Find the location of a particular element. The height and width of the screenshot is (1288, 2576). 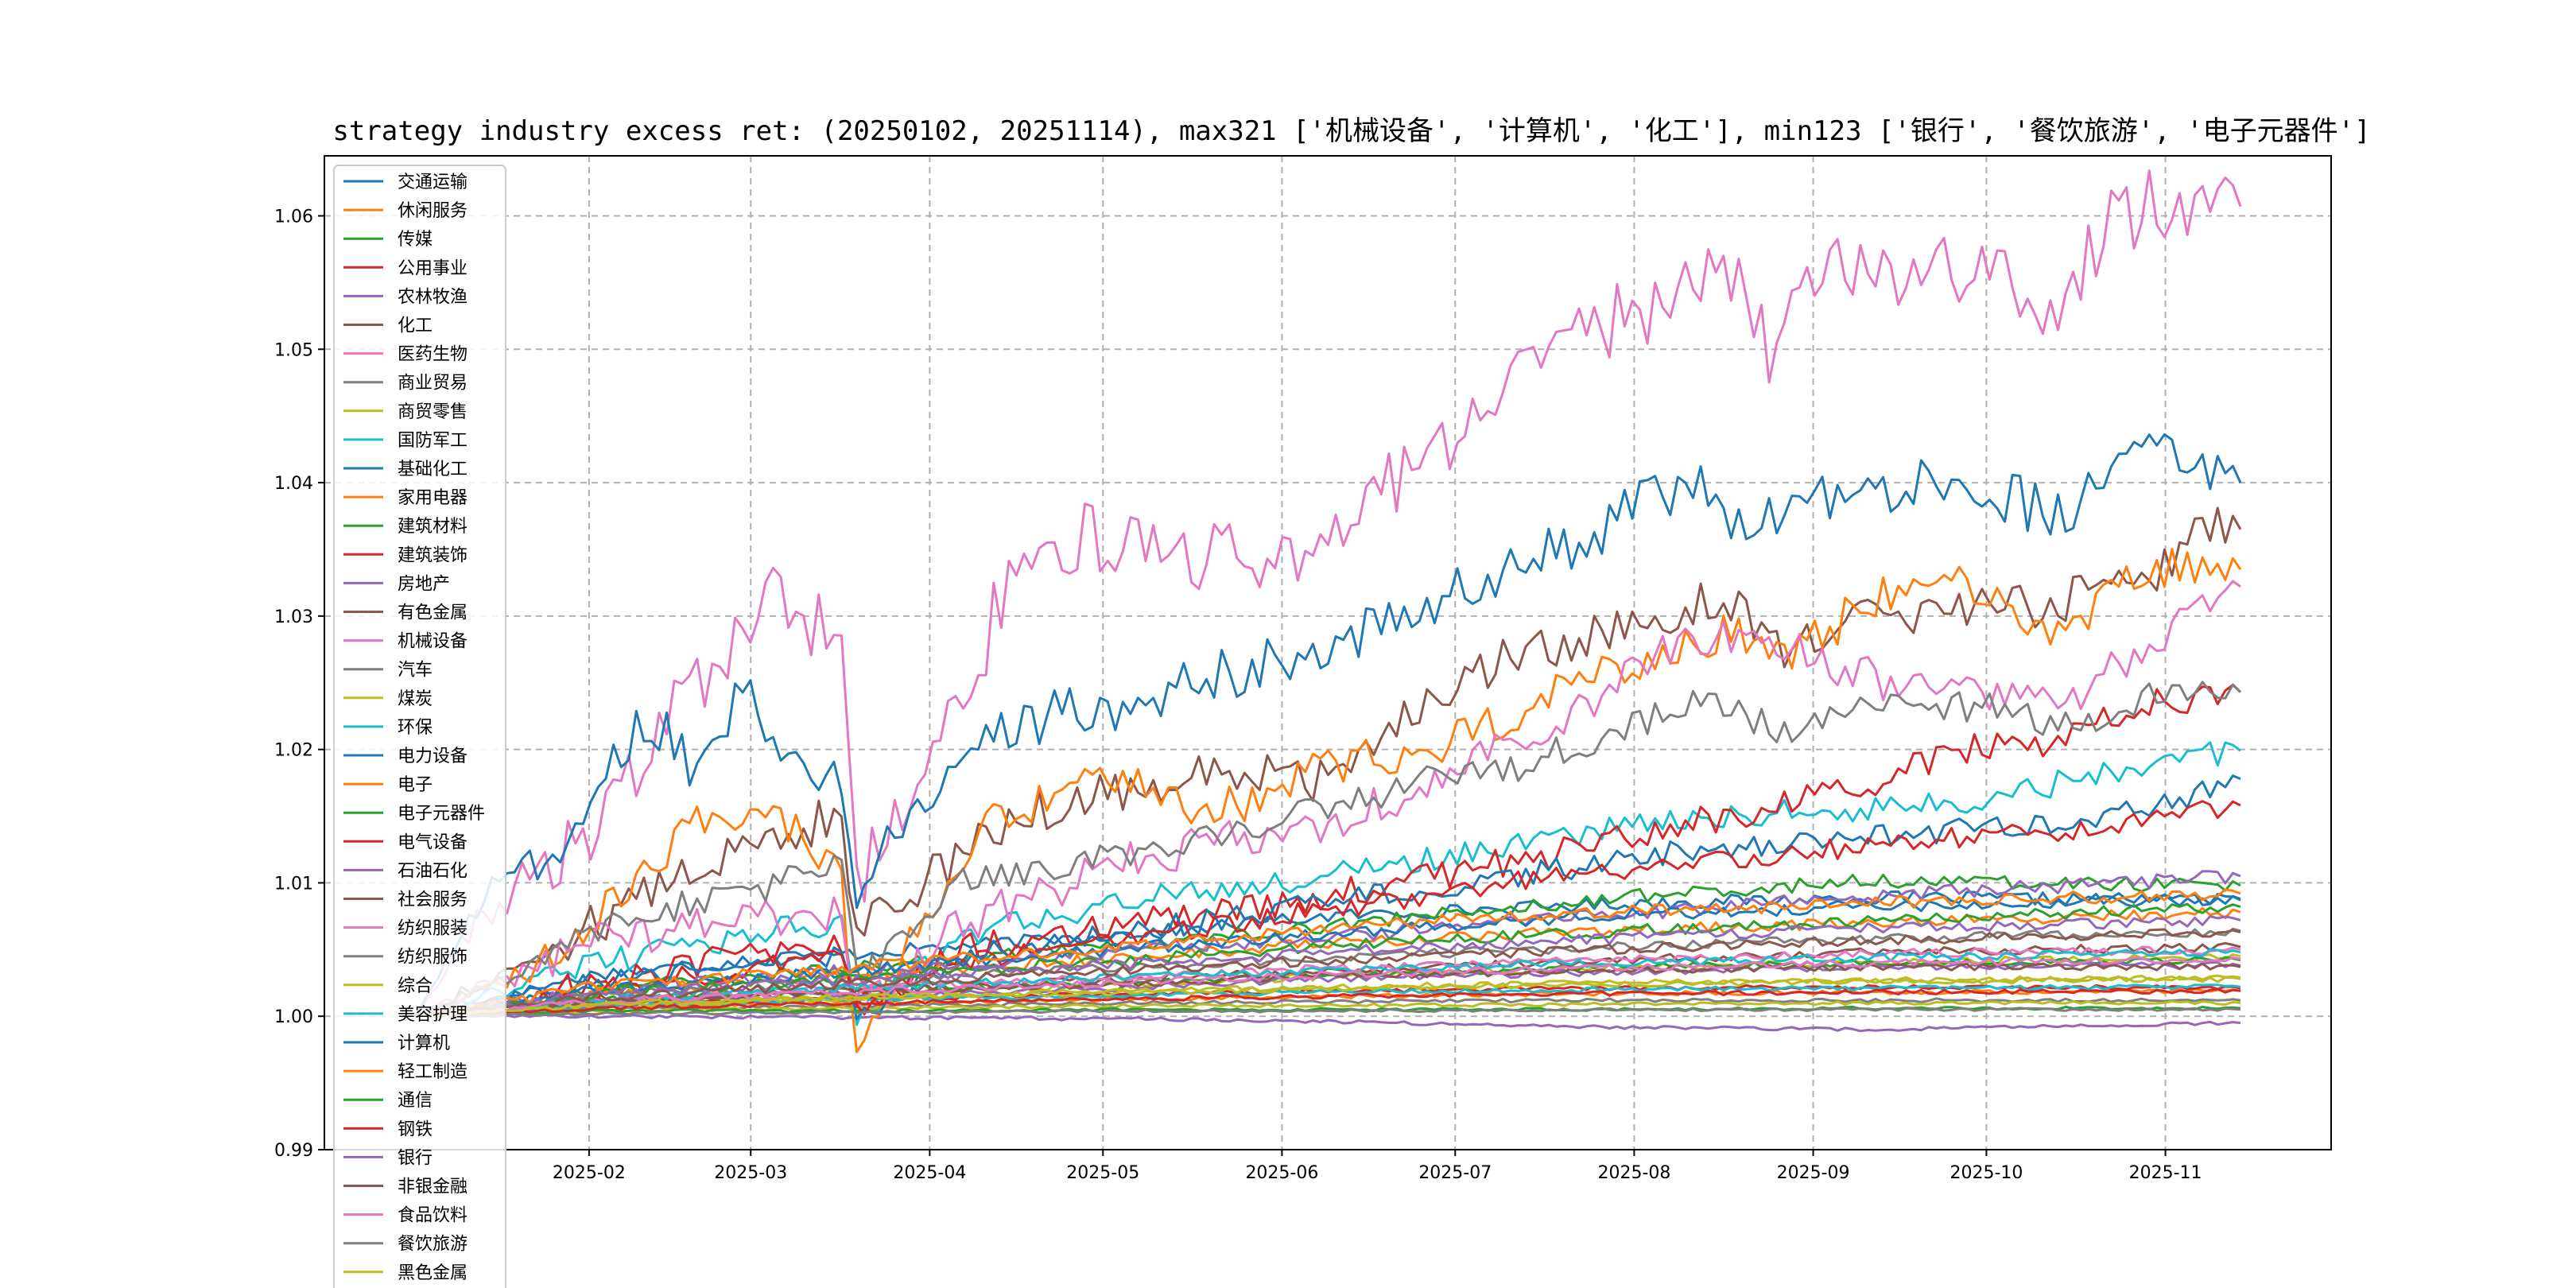

legend-label: 银行 is located at coordinates (416, 1158).